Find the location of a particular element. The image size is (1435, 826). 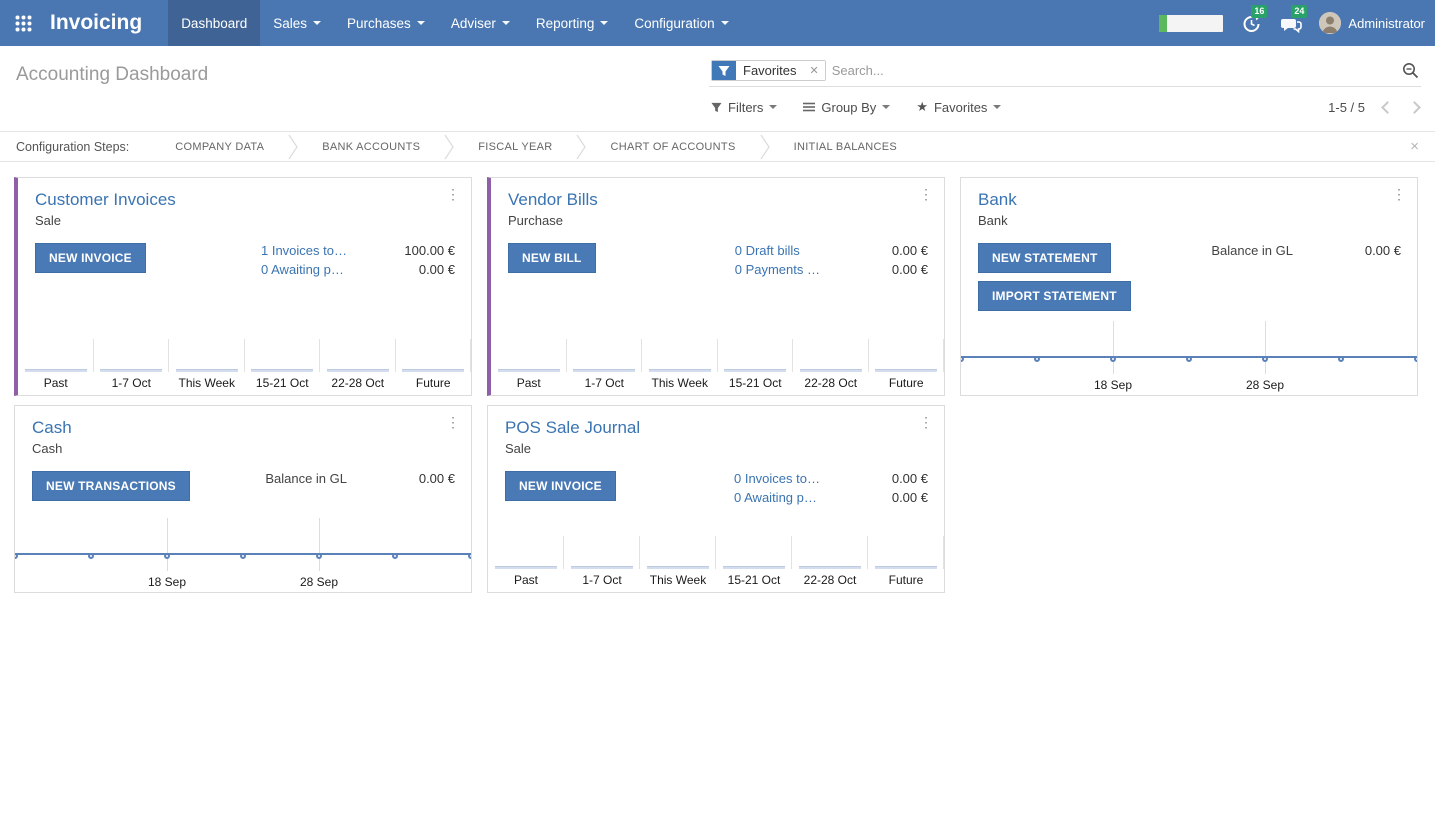

search-facet-favorites: Favorites ✕ is located at coordinates (768, 70).